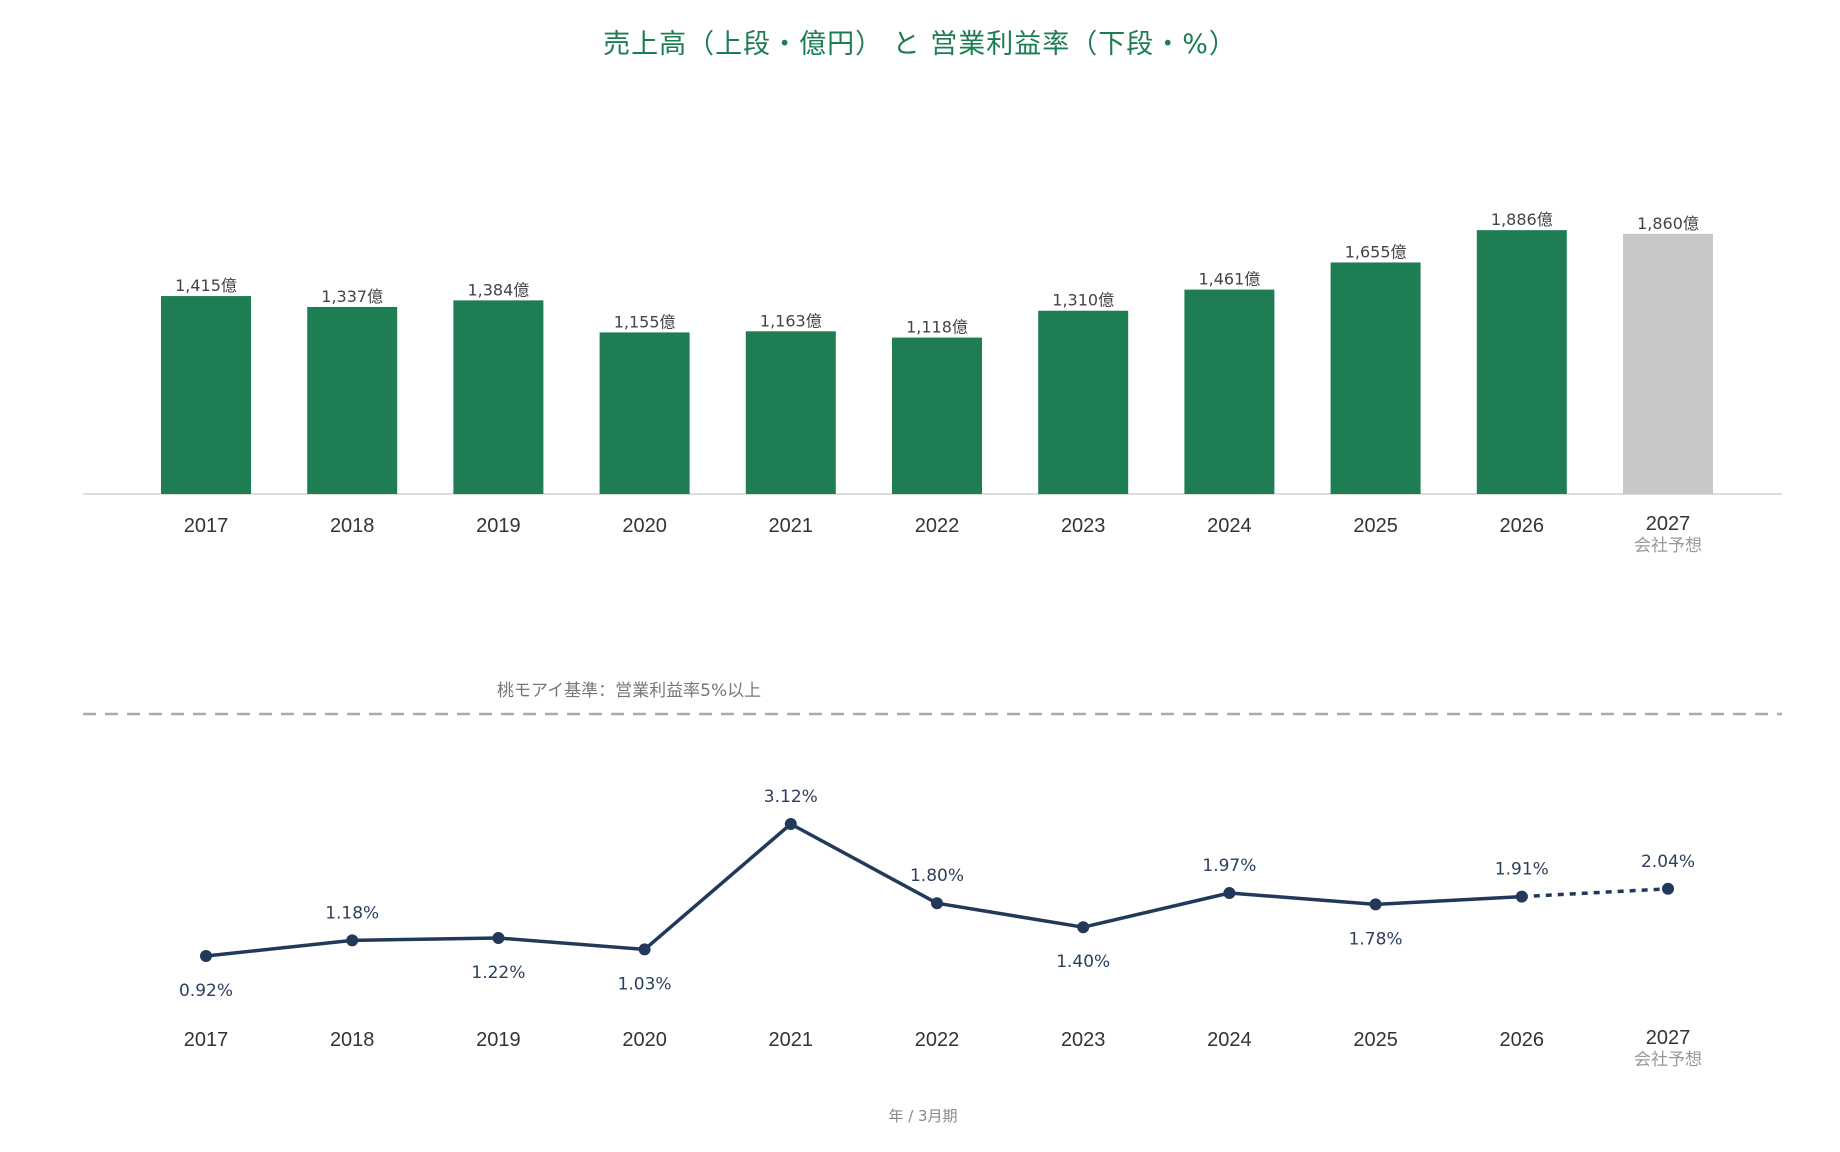  What do you see at coordinates (920, 44) in the screenshot?
I see `chart-title: 売上高（上段・億円） と 営業利益率（下段・%）` at bounding box center [920, 44].